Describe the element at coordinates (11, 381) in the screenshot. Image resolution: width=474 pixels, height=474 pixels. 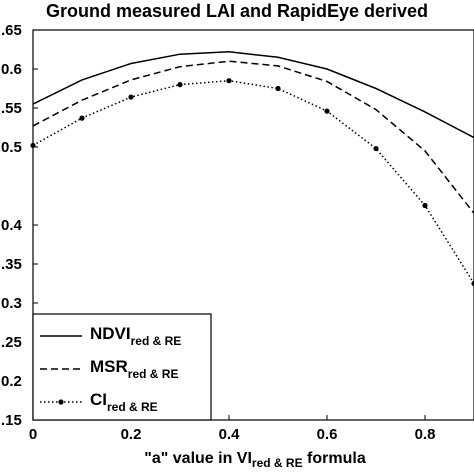
I see `y-tick-label: 0.2` at that location.